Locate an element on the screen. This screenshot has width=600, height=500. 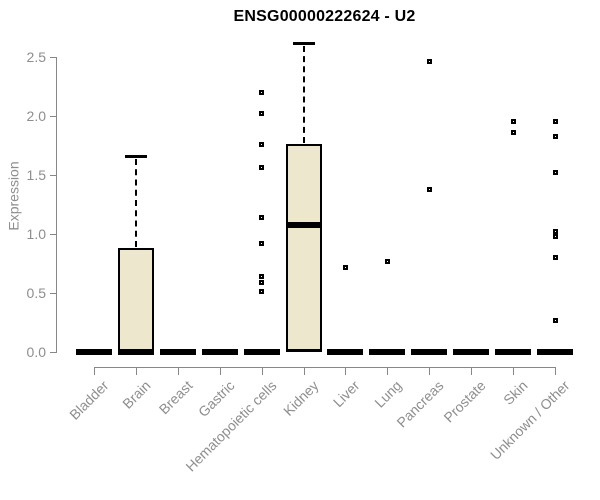
y-axis-tick-label: 1.5 is located at coordinates (36, 175).